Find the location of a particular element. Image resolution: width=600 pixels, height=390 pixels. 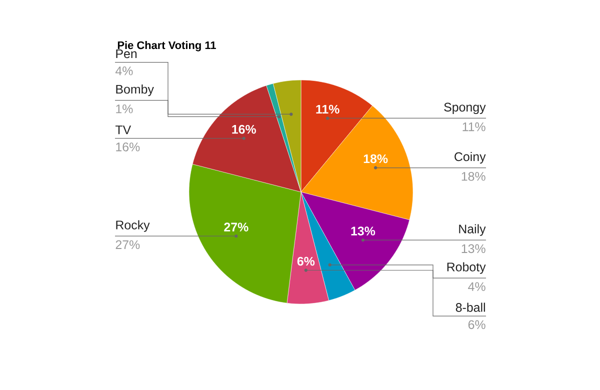

text: 11% is located at coordinates (328, 109).